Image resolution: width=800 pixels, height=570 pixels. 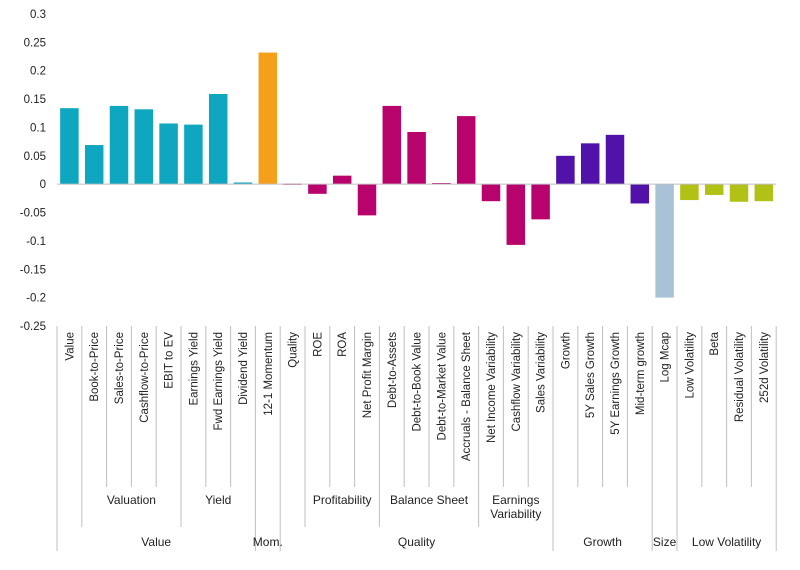 I want to click on group-label-size: Size, so click(x=665, y=542).